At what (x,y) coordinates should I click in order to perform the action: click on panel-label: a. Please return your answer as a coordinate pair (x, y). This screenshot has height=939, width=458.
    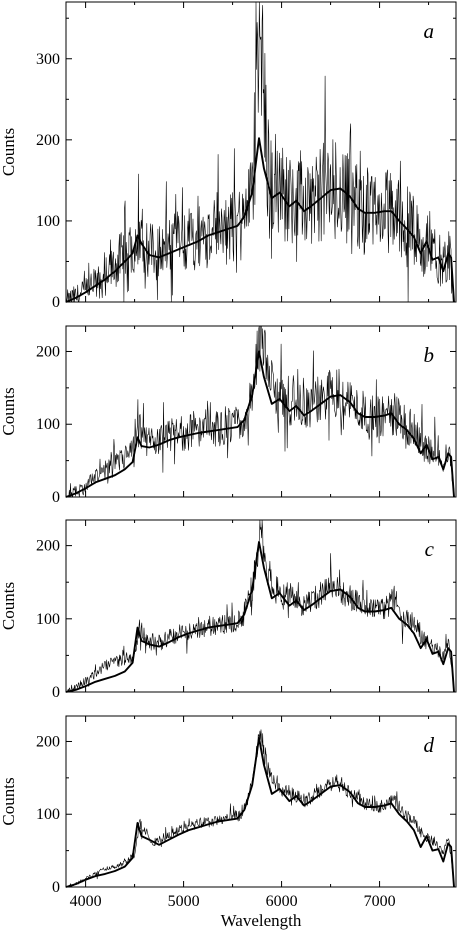
    Looking at the image, I should click on (429, 31).